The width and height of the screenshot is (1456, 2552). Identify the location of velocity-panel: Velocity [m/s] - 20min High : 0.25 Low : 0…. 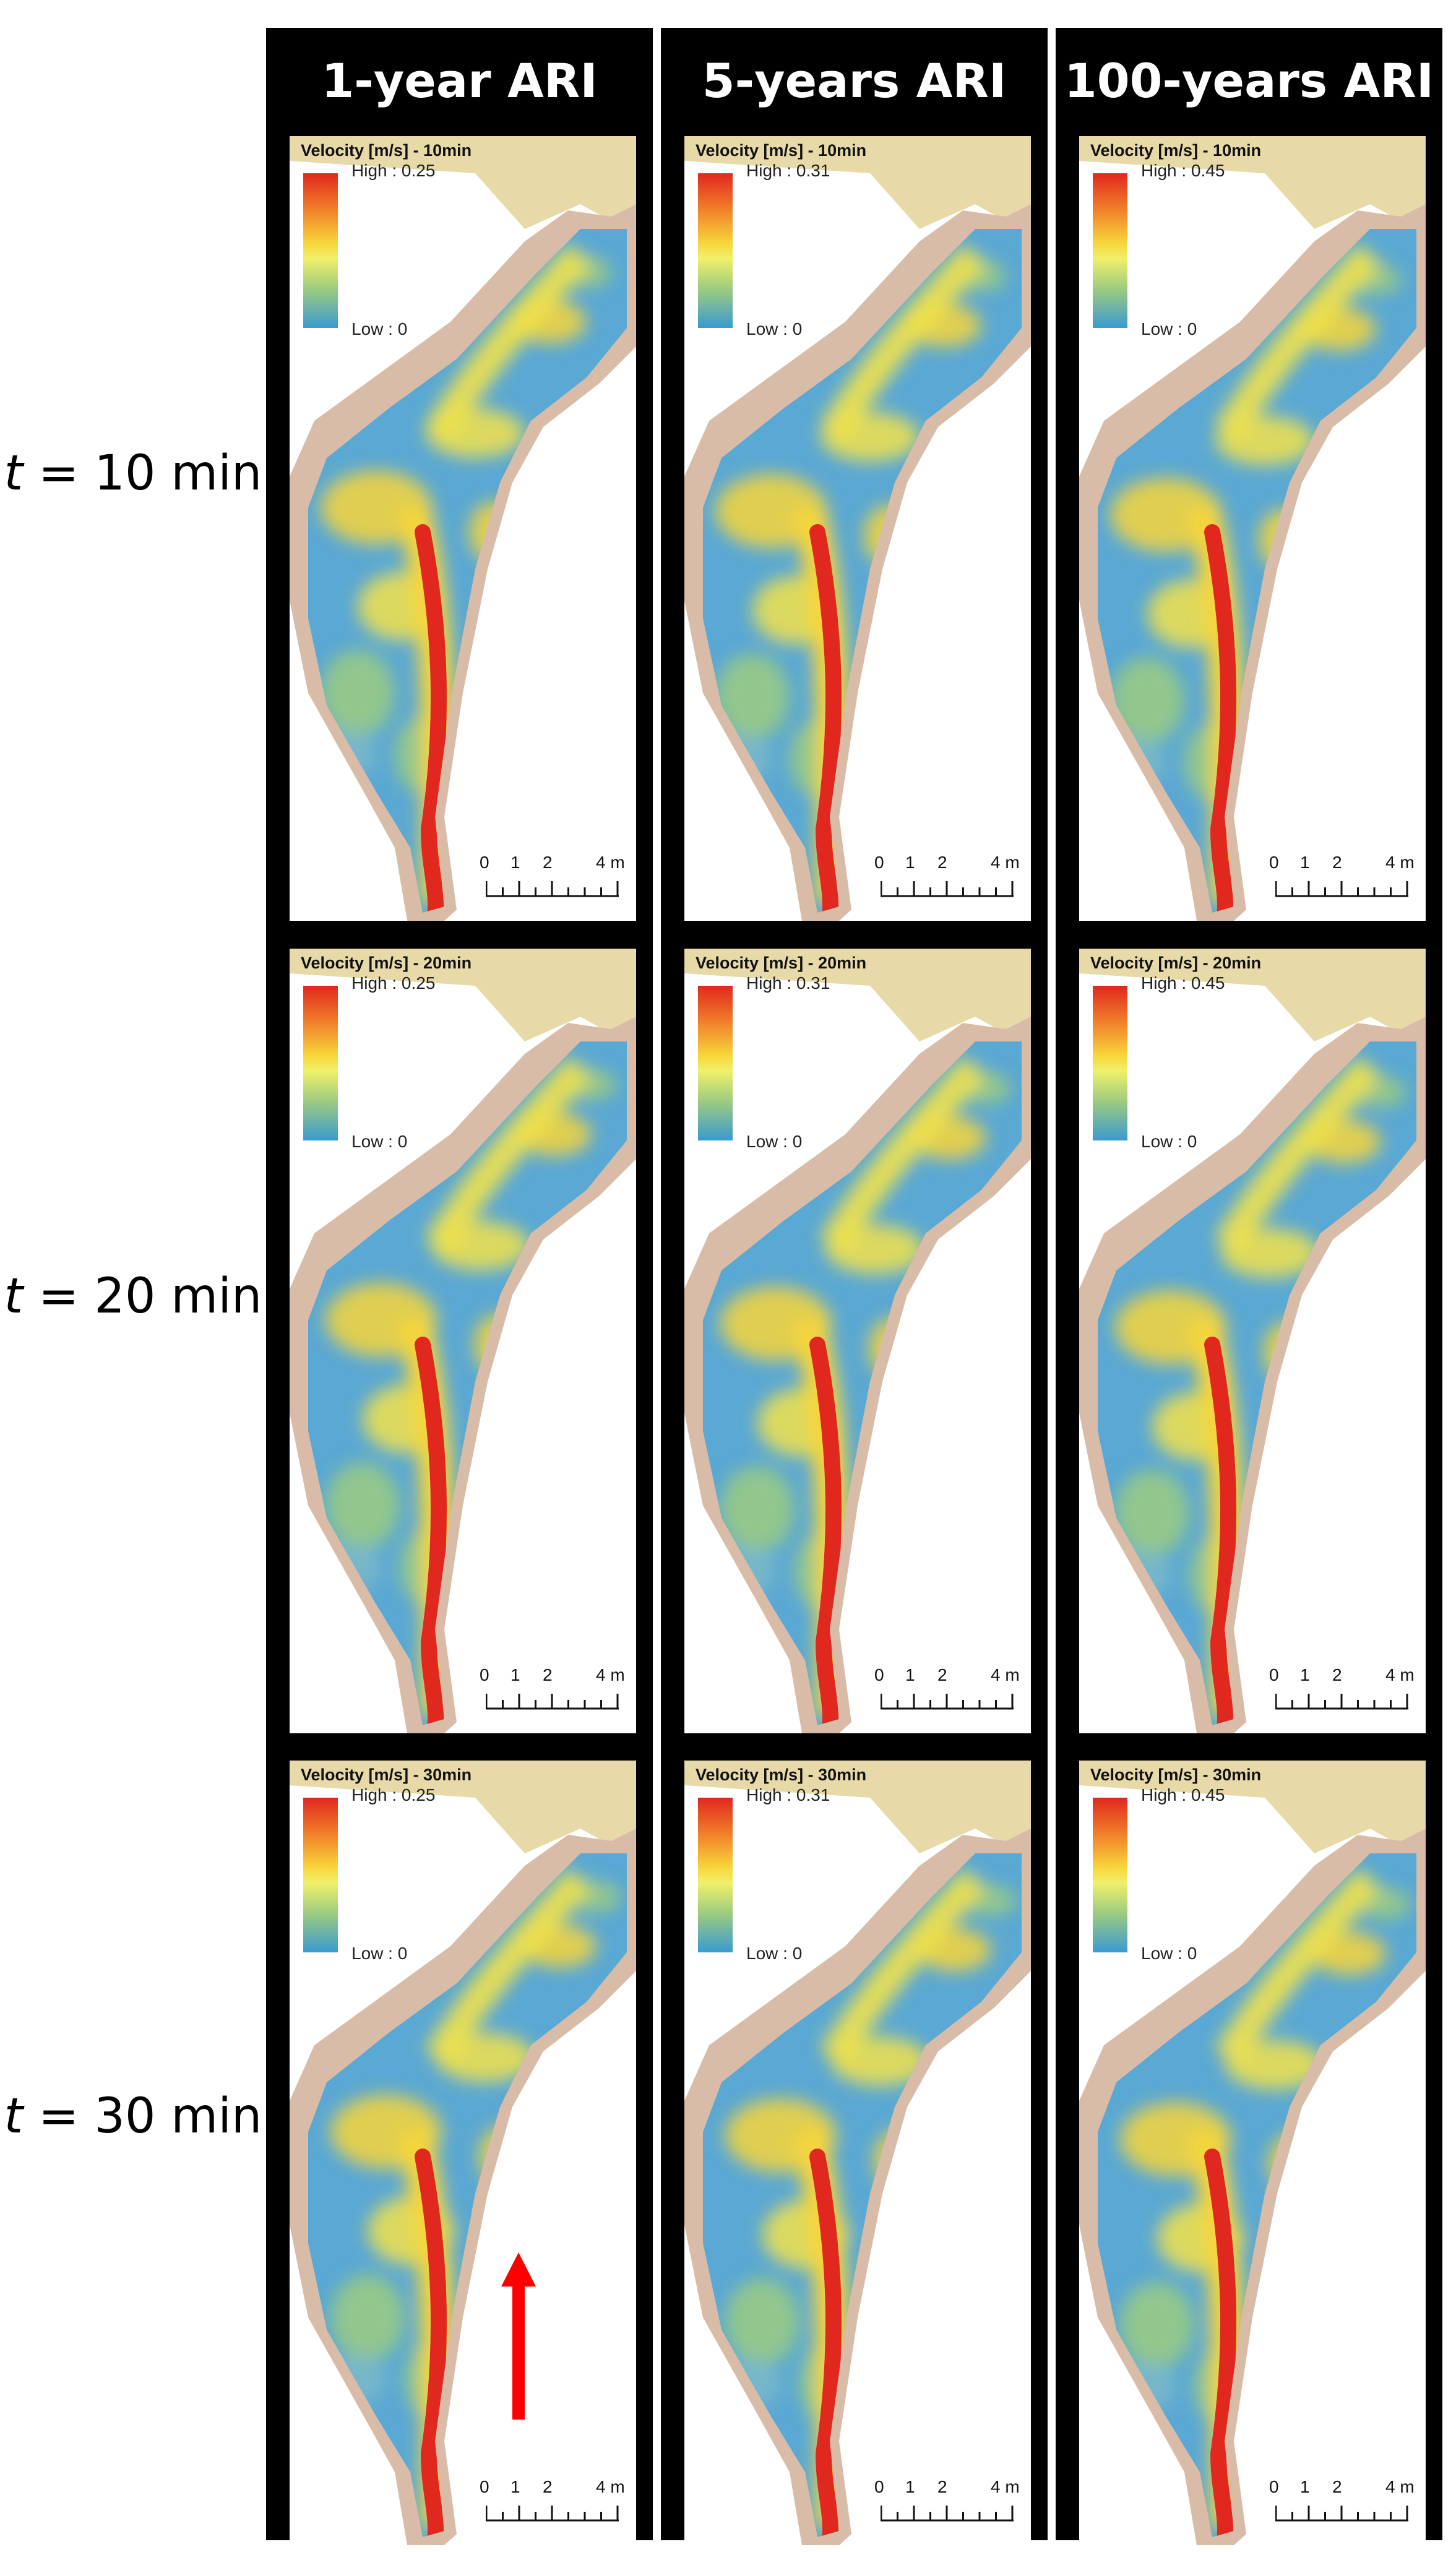
(463, 1341).